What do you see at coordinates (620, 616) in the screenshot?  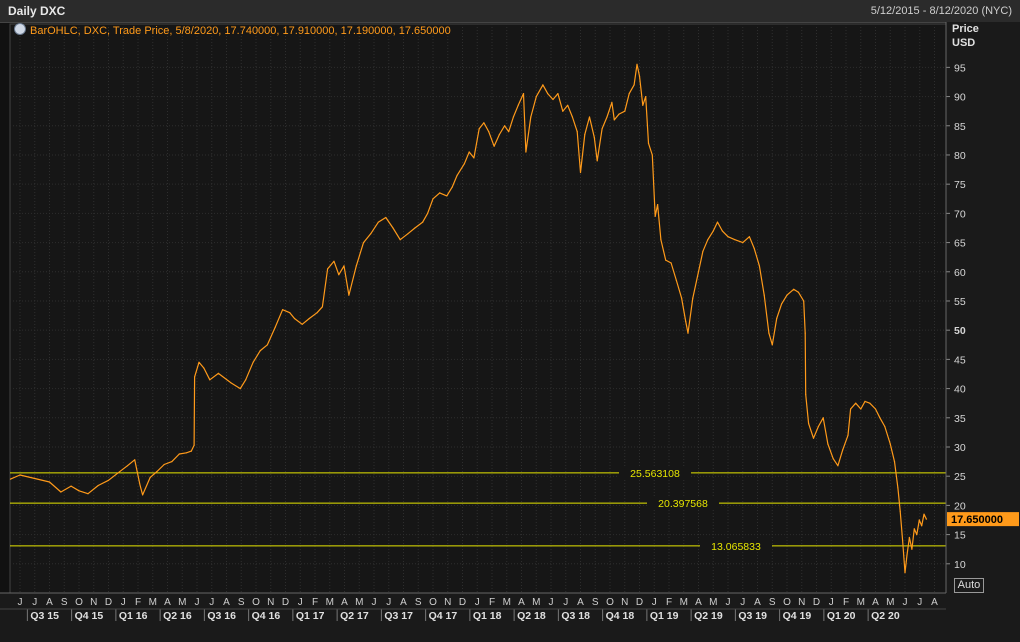 I see `x-tick-label-quarter: Q4 18` at bounding box center [620, 616].